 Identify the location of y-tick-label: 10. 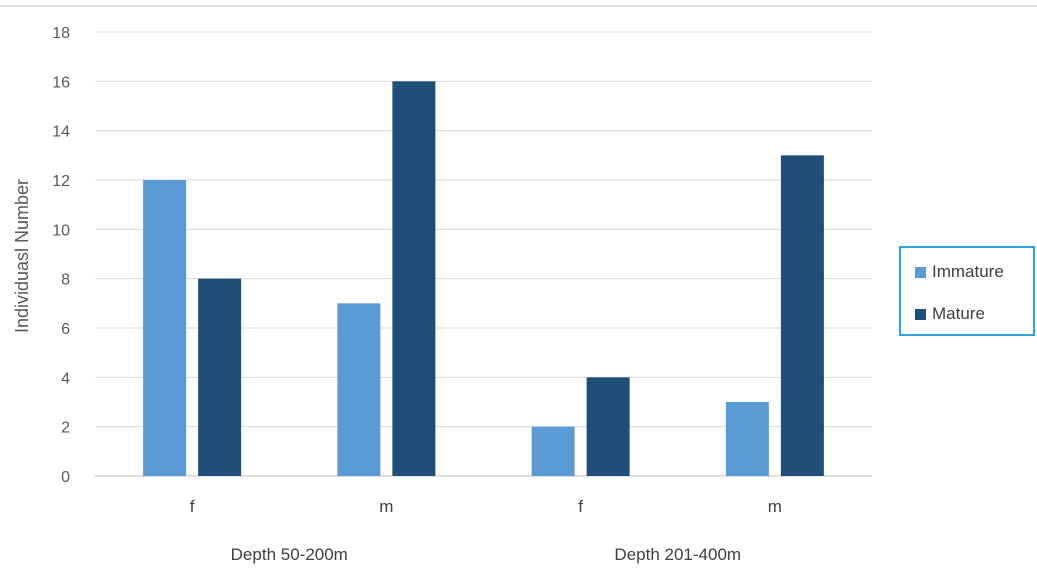
(61, 230).